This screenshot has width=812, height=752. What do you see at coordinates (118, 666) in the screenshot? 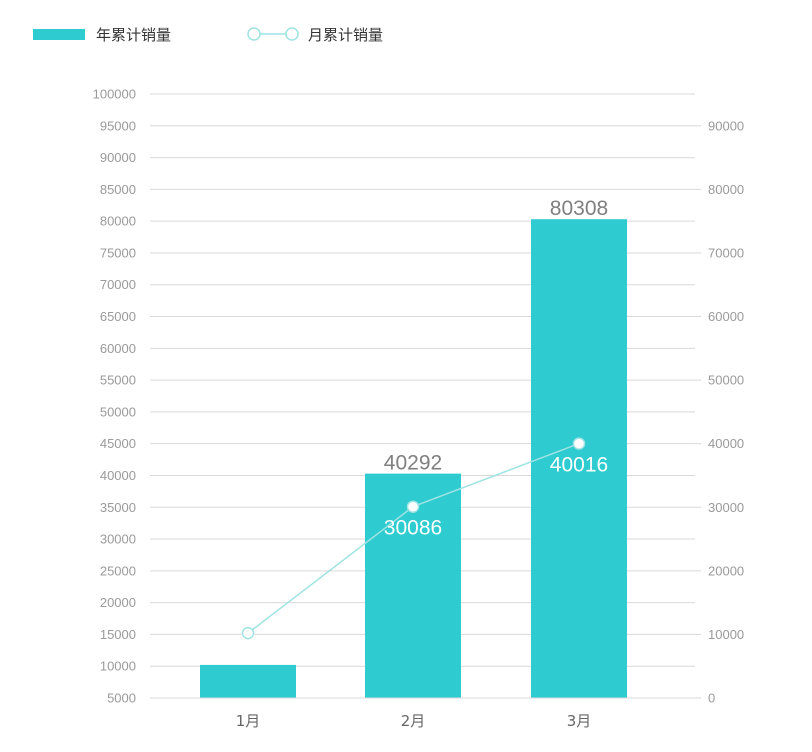
I see `left-tick-label: 10000` at bounding box center [118, 666].